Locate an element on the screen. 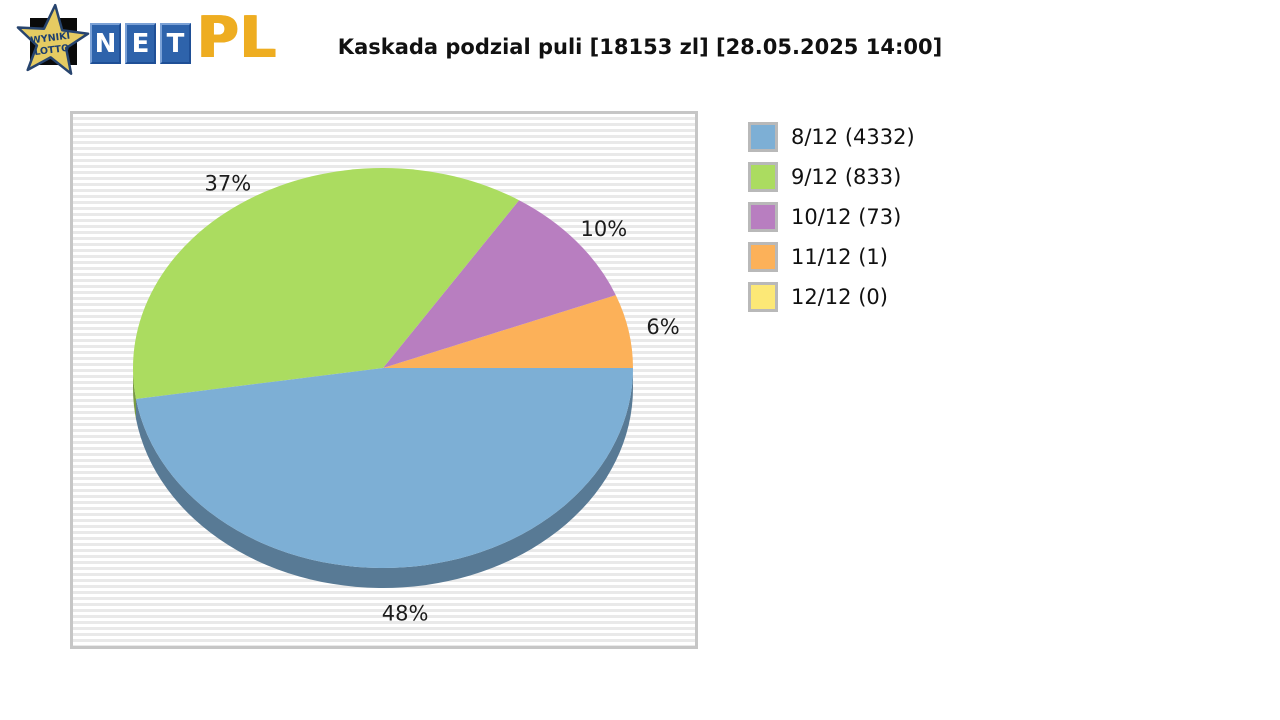 This screenshot has height=720, width=1280. legend-label-11-12: 11/12 (1) is located at coordinates (839, 257).